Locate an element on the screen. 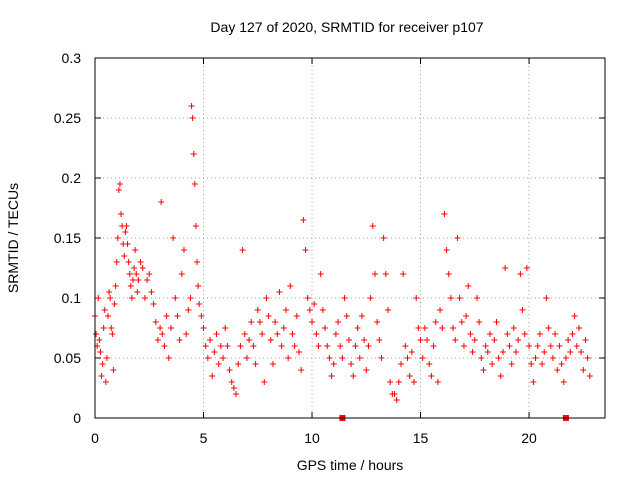 The height and width of the screenshot is (480, 640). x-axis-label: GPS time / hours is located at coordinates (350, 465).